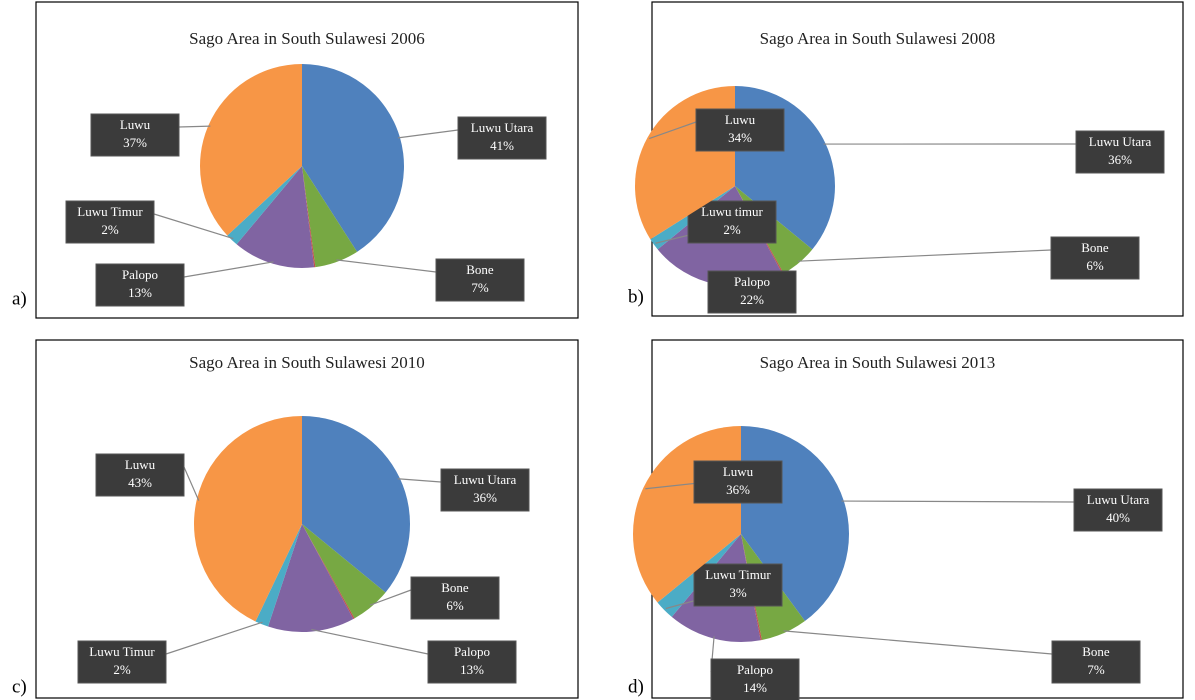  Describe the element at coordinates (502, 145) in the screenshot. I see `data-label-value: 41%` at that location.